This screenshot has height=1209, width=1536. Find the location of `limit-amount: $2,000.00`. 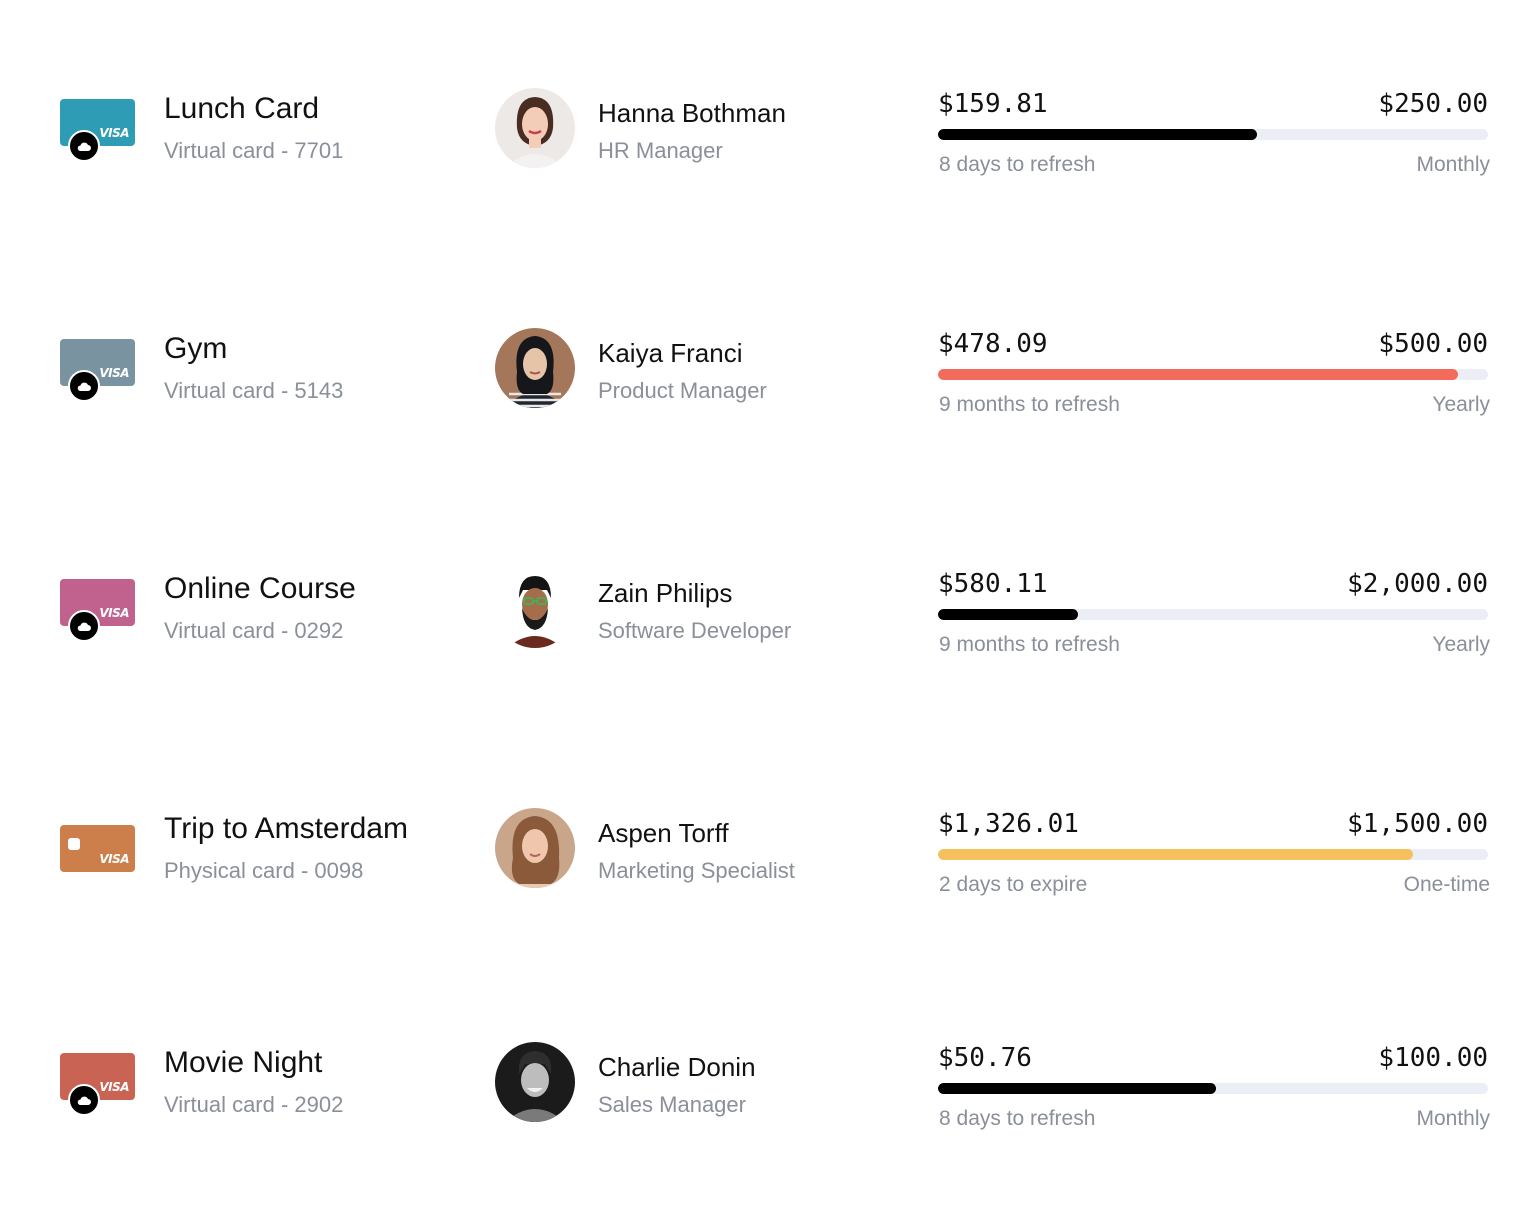

limit-amount: $2,000.00 is located at coordinates (1417, 584).